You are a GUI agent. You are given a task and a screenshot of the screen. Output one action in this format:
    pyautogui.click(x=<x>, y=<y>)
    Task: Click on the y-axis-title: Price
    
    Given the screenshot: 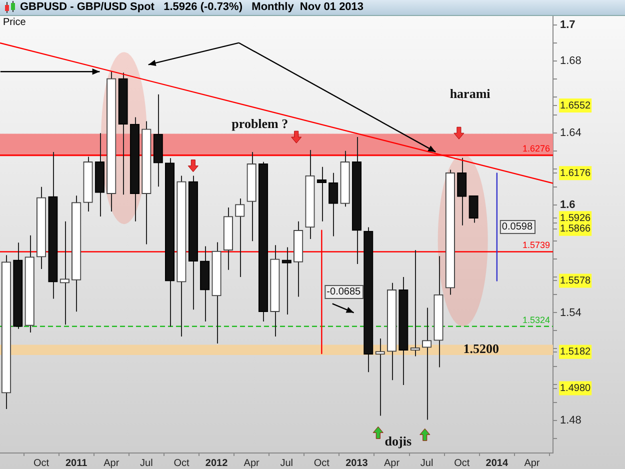 What is the action you would take?
    pyautogui.click(x=14, y=22)
    